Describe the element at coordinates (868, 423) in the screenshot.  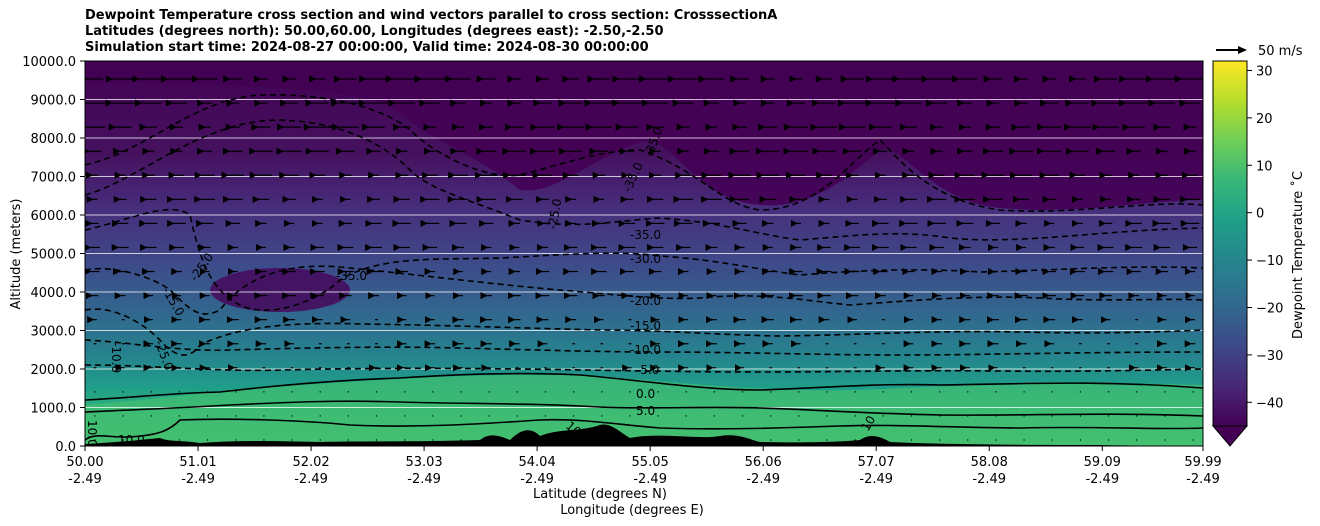
I see `contour-label: 10` at that location.